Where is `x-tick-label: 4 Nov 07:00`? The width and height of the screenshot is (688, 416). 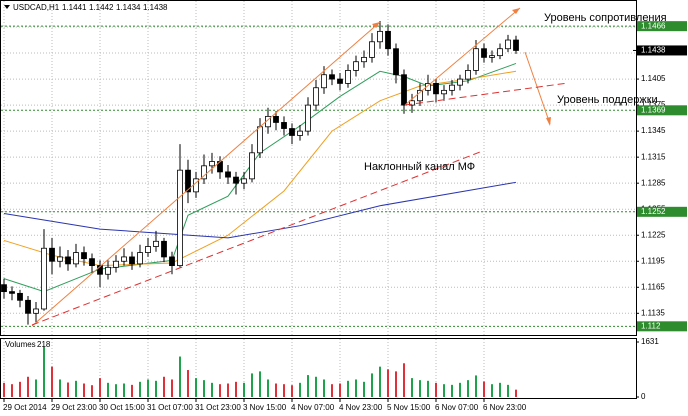
x-tick-label: 4 Nov 07:00 is located at coordinates (313, 407).